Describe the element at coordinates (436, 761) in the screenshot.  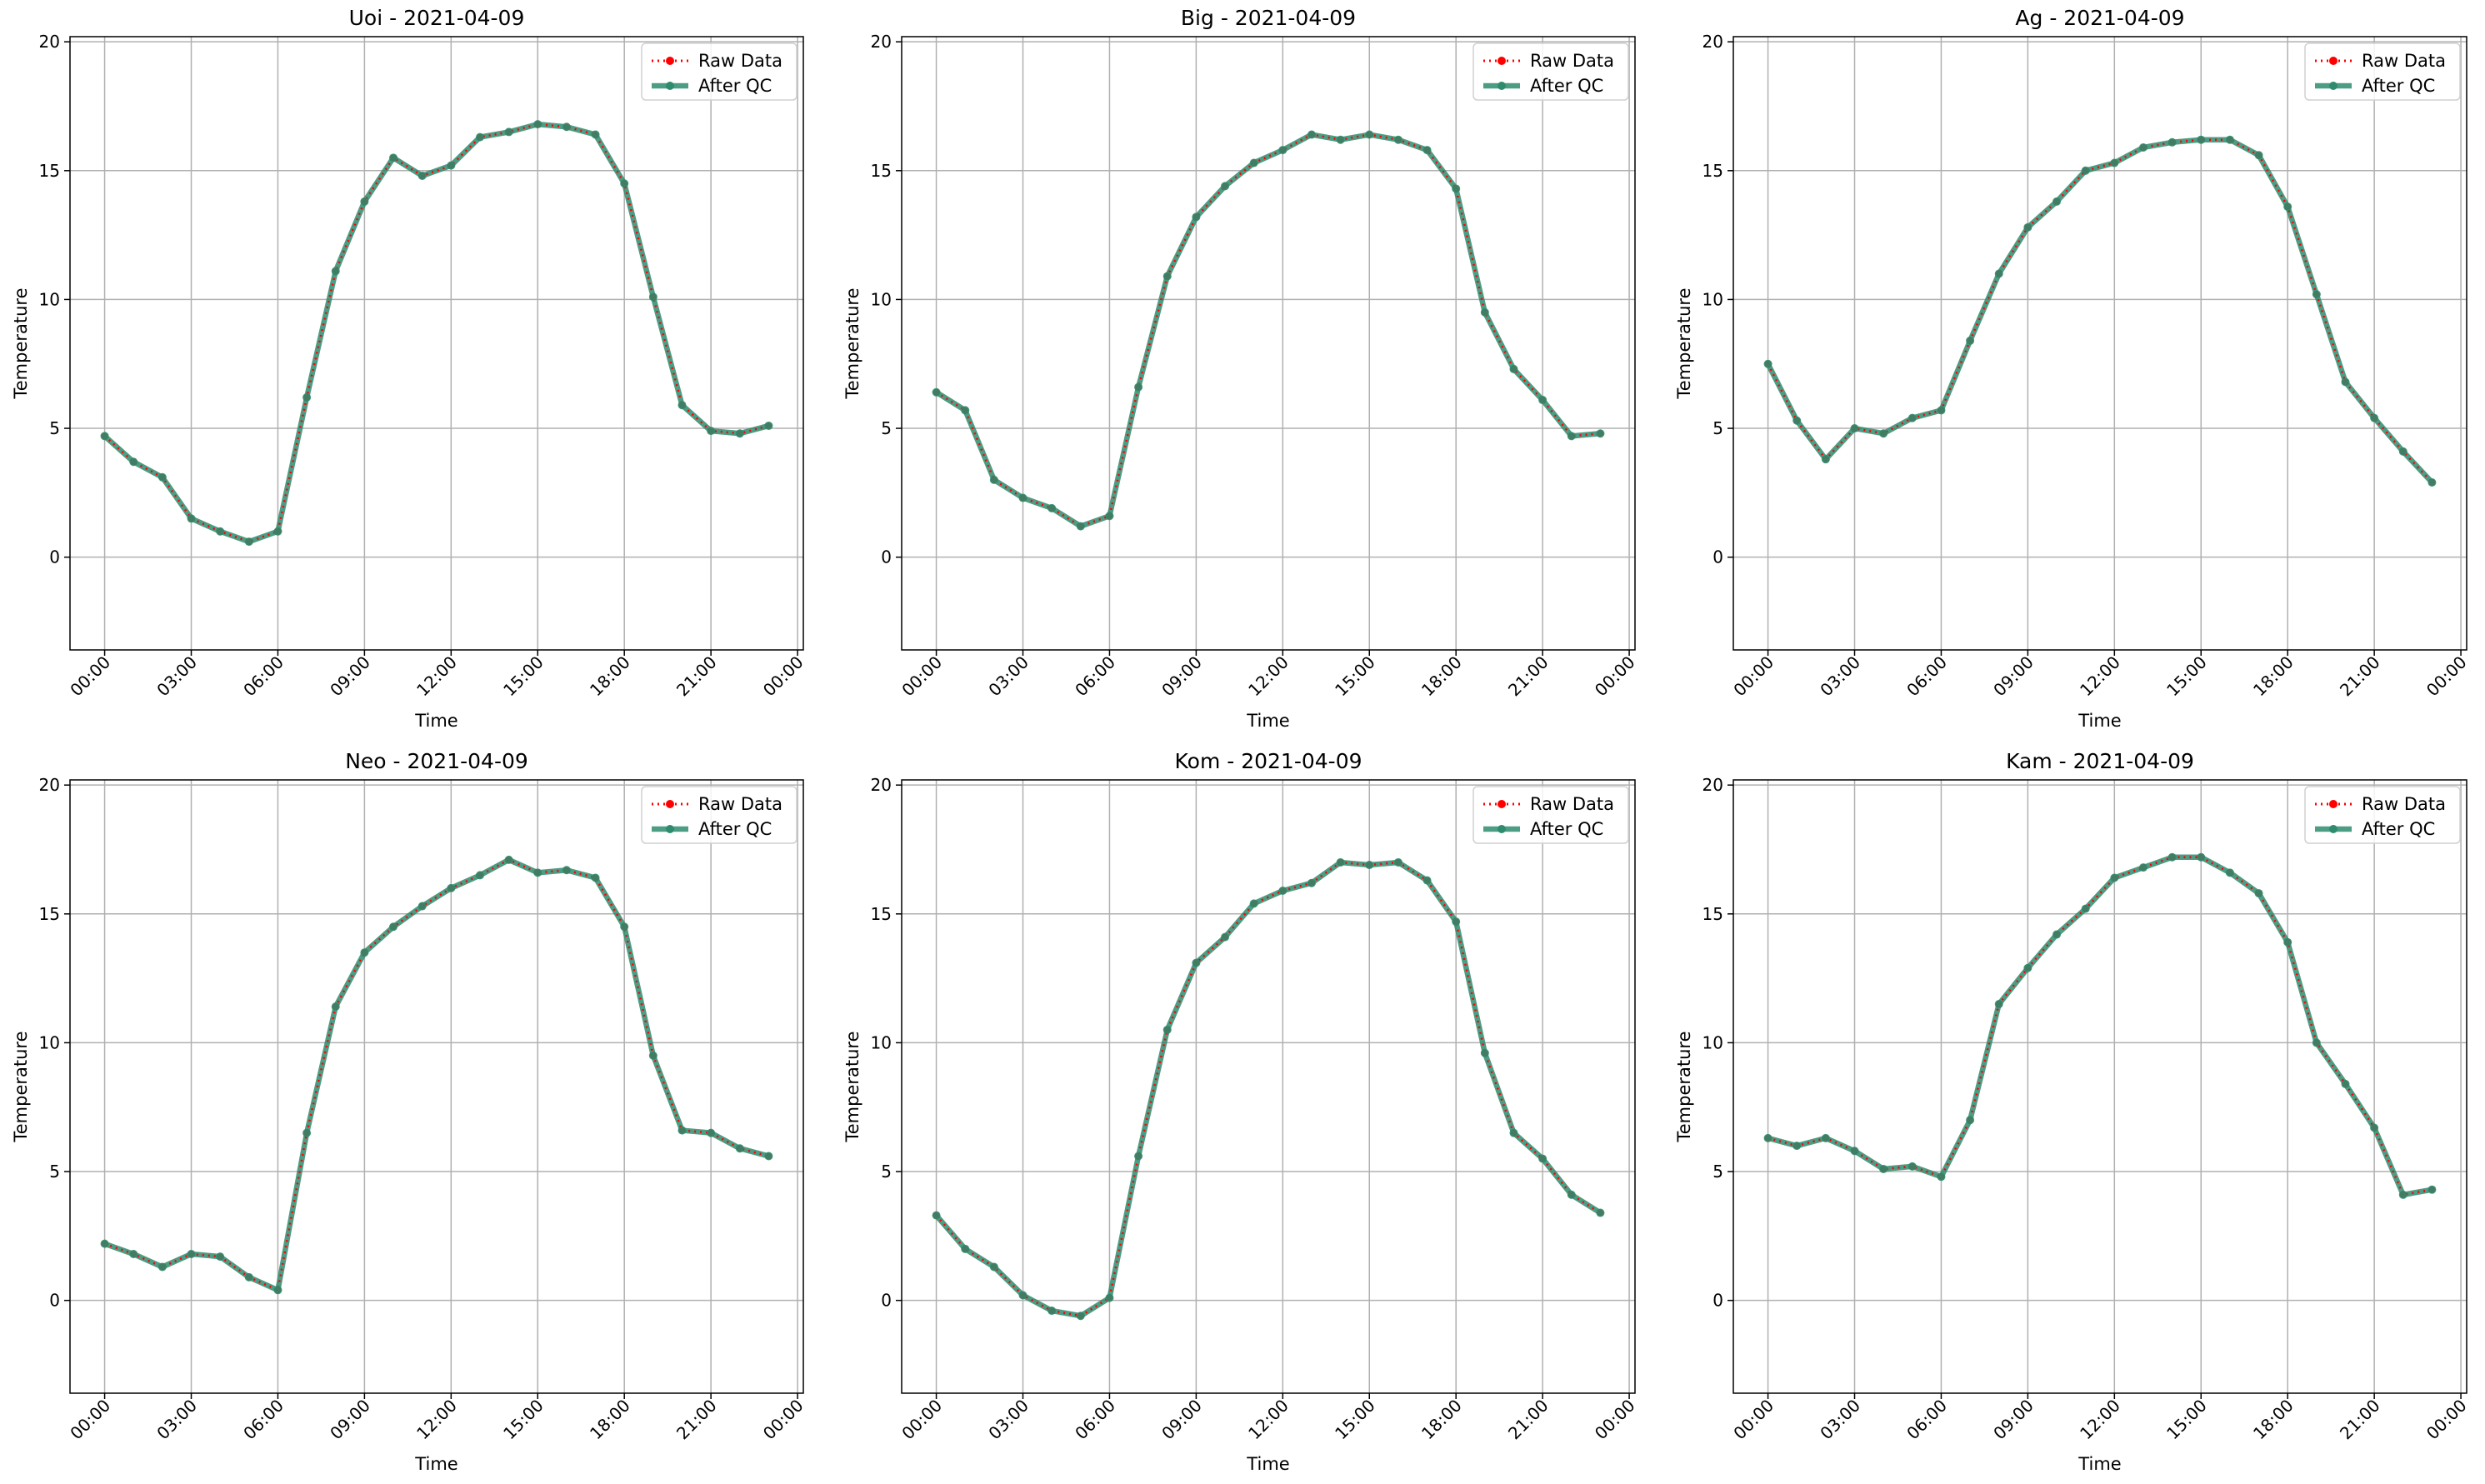
I see `subplot-title: Neo - 2021-04-09` at that location.